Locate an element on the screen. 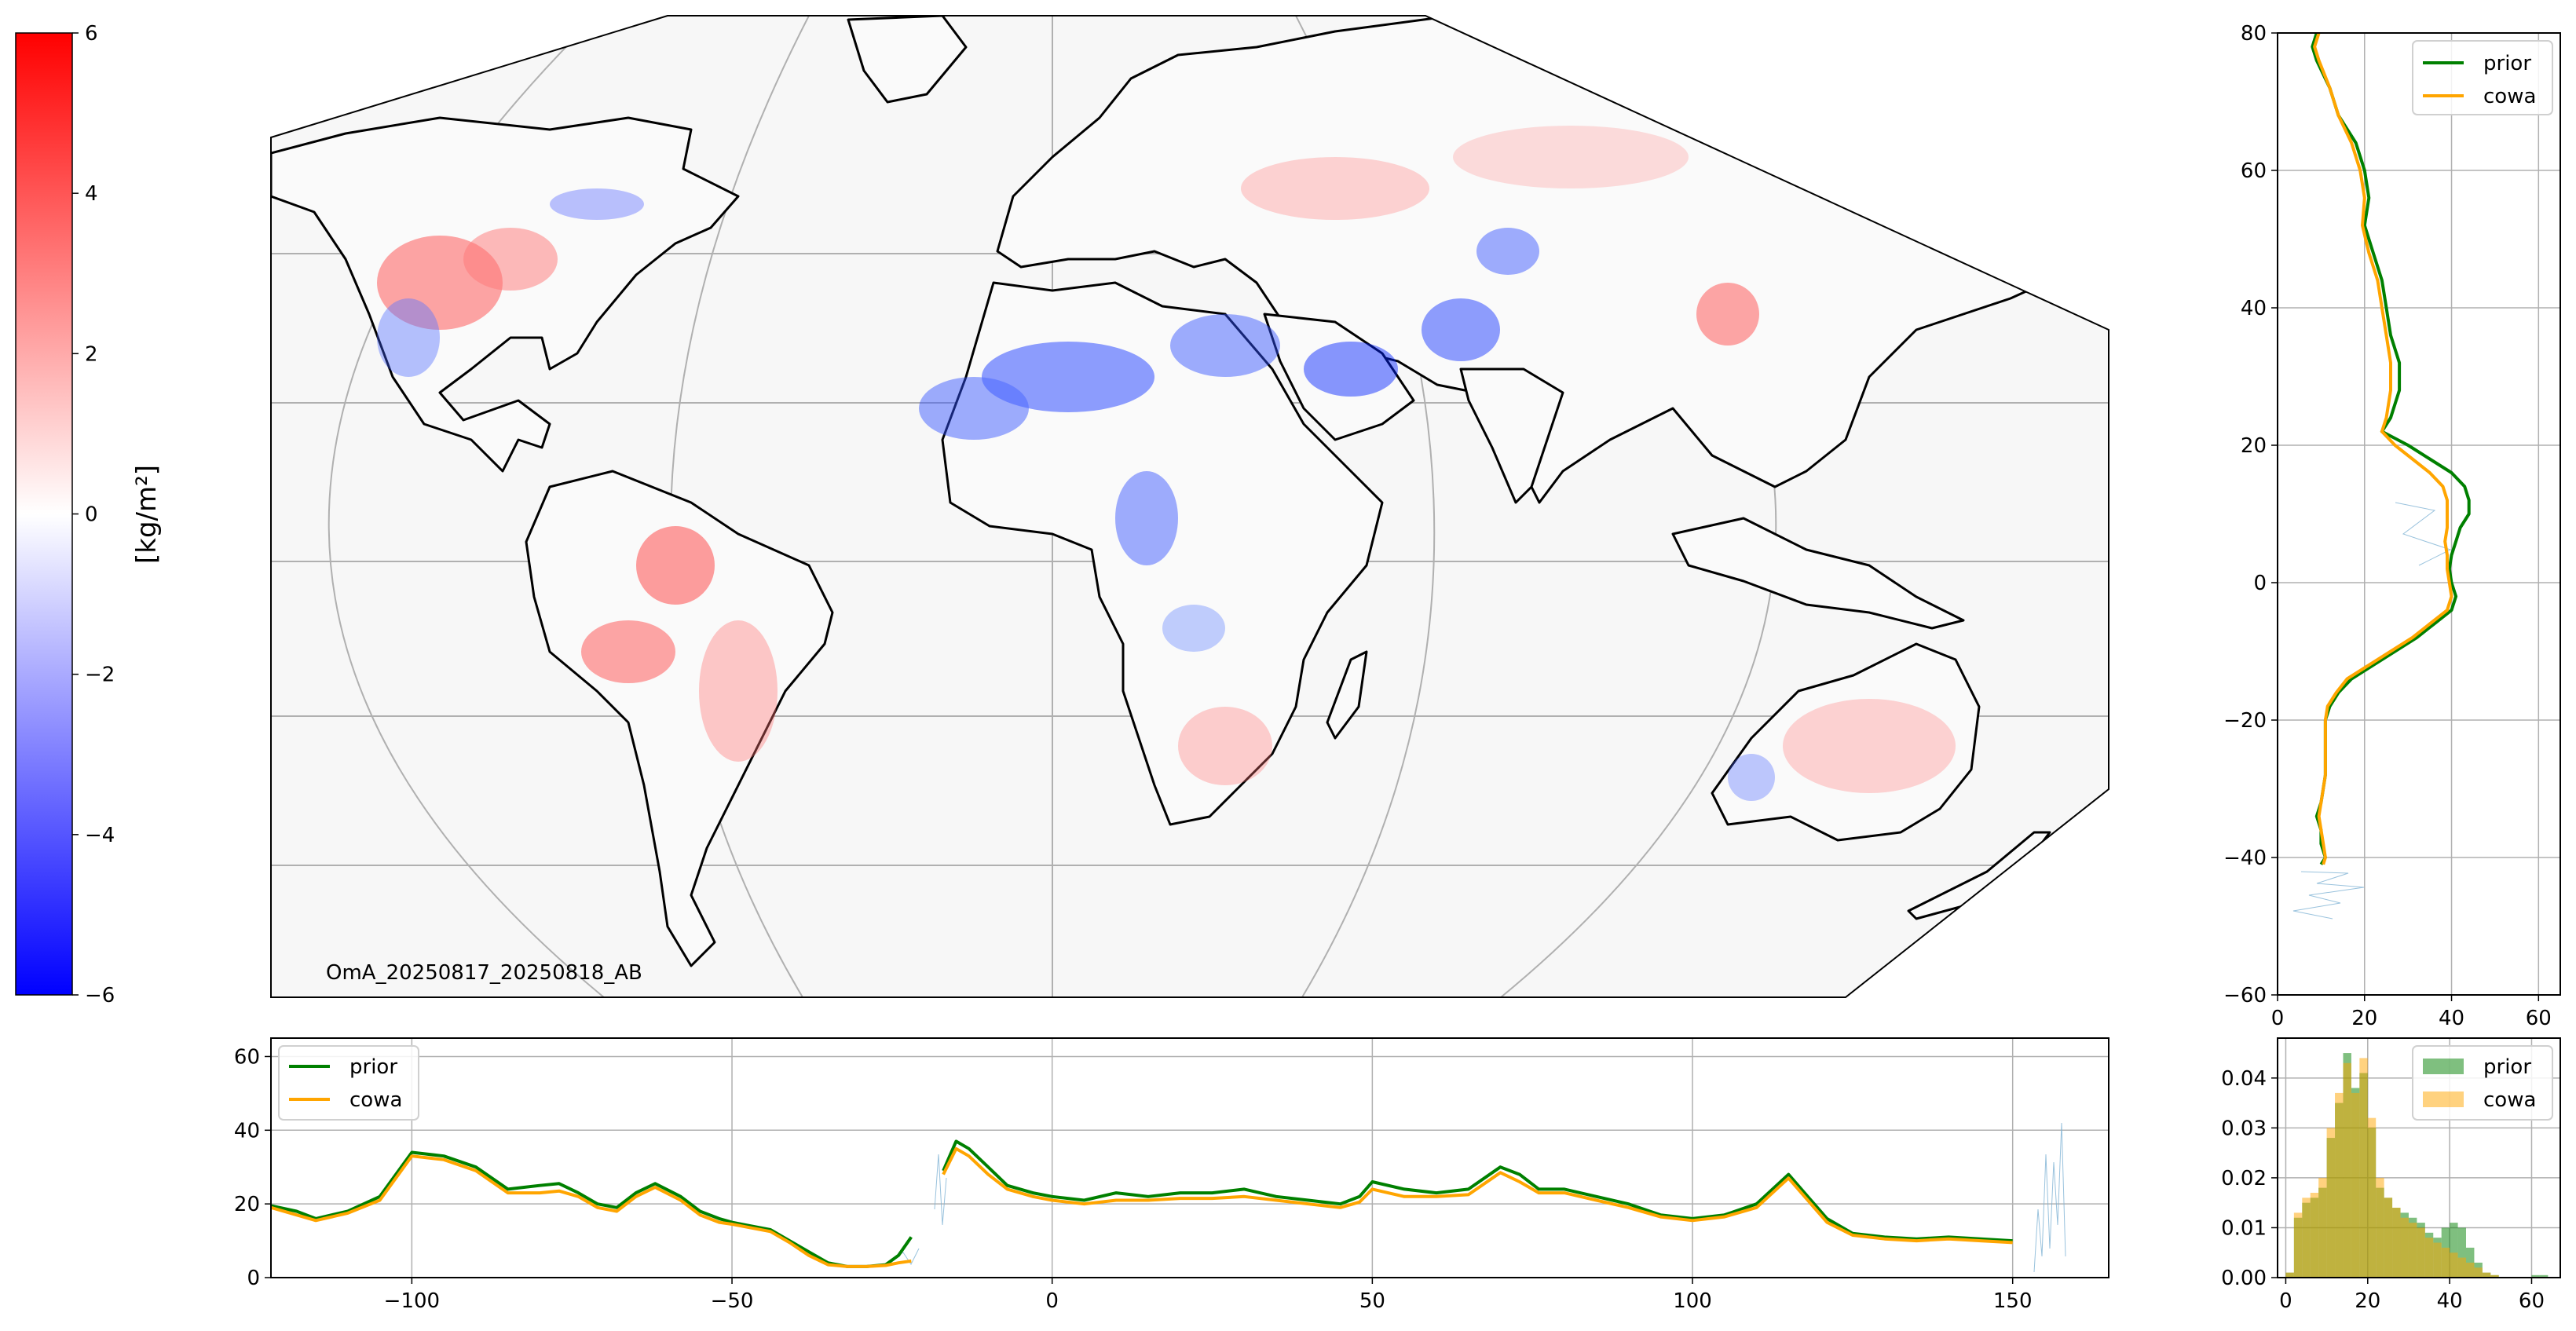  hist-ytick-label: 0.00 is located at coordinates (2244, 1278).